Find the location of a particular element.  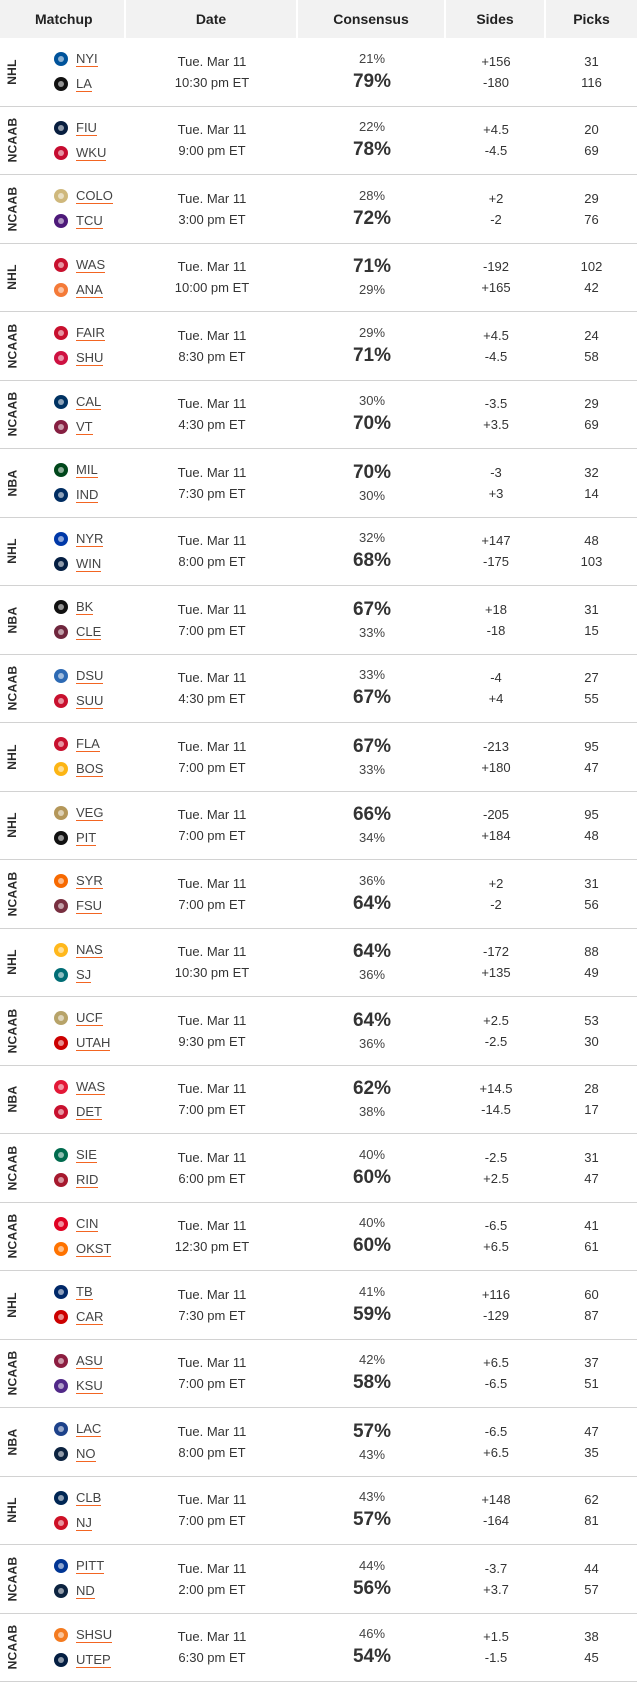

team-link: TB is located at coordinates (84, 1292).